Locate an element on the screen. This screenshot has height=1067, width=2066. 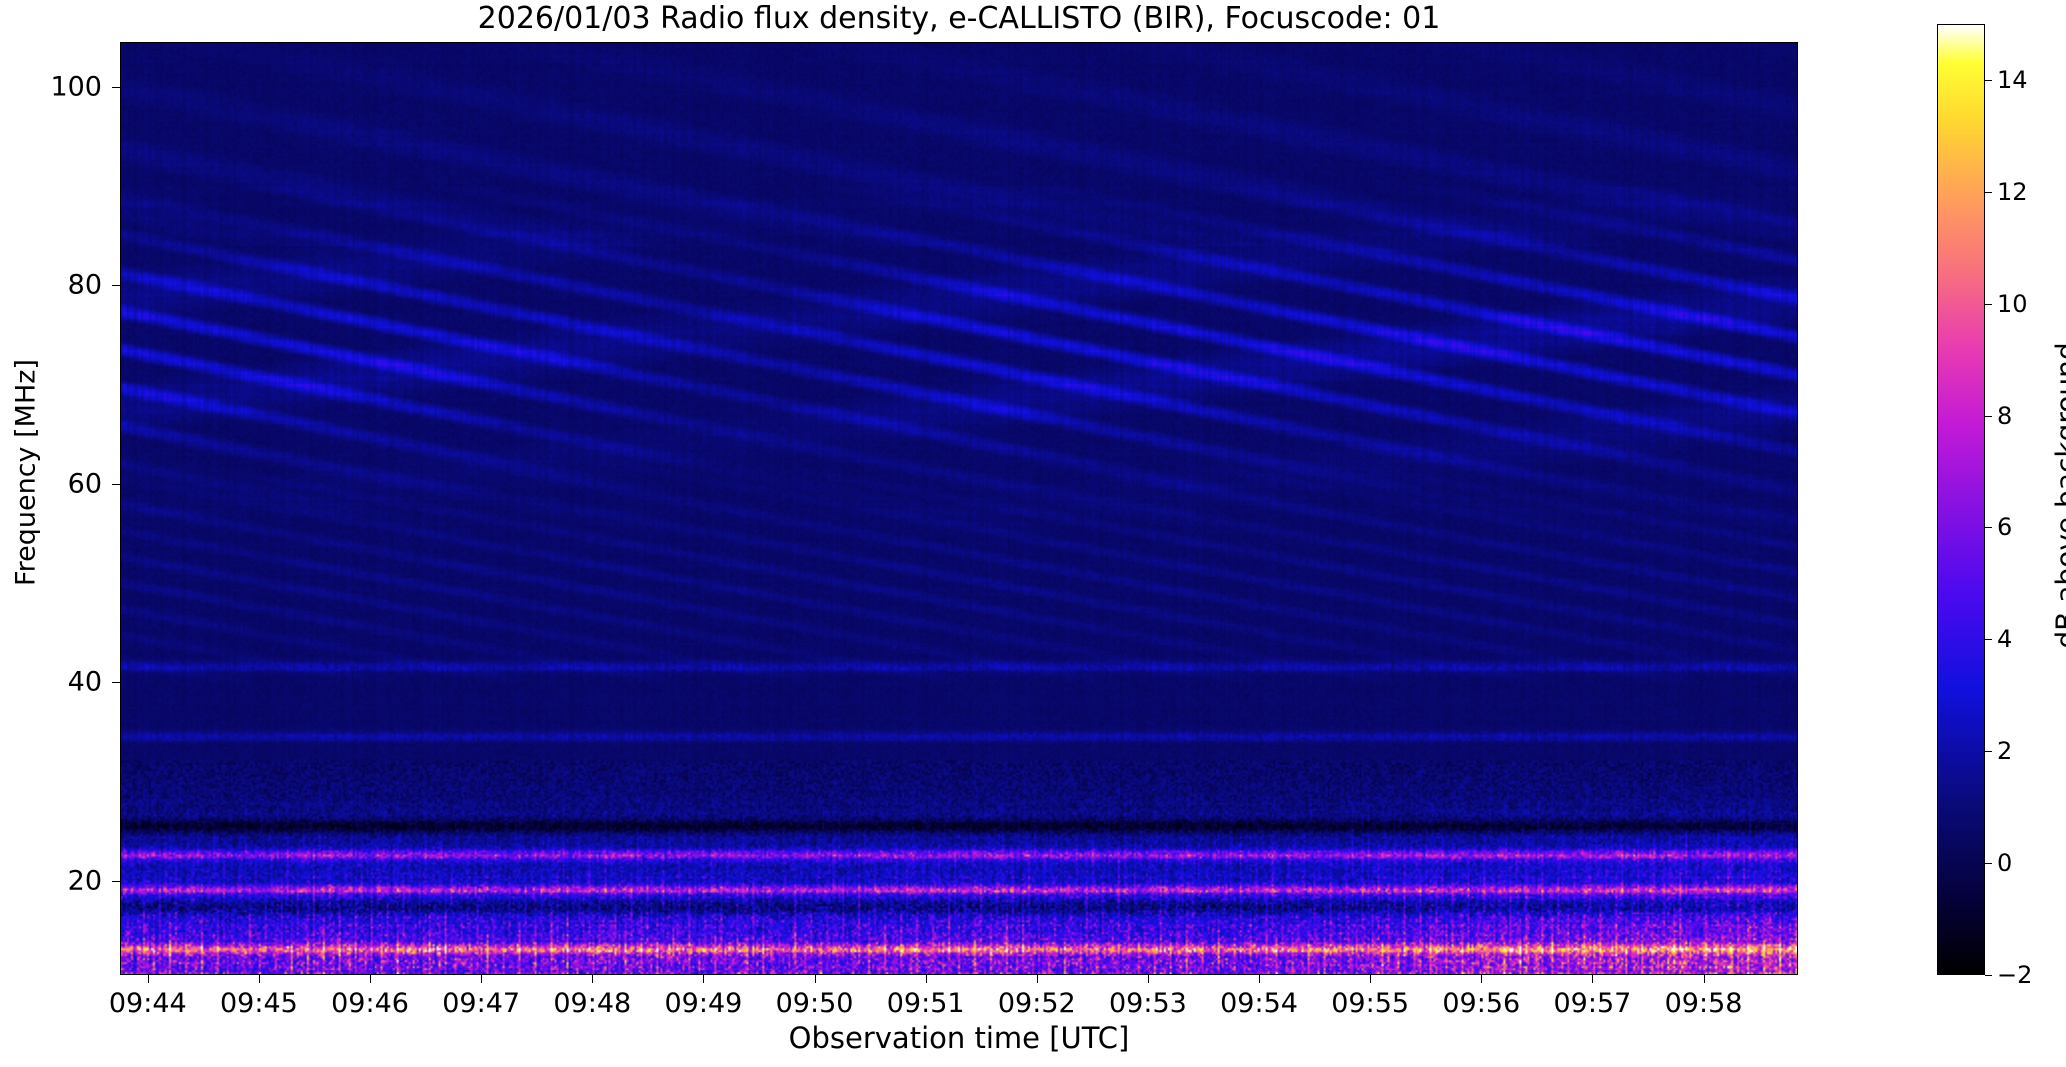
x-tick-label: 09:49 is located at coordinates (703, 1003).